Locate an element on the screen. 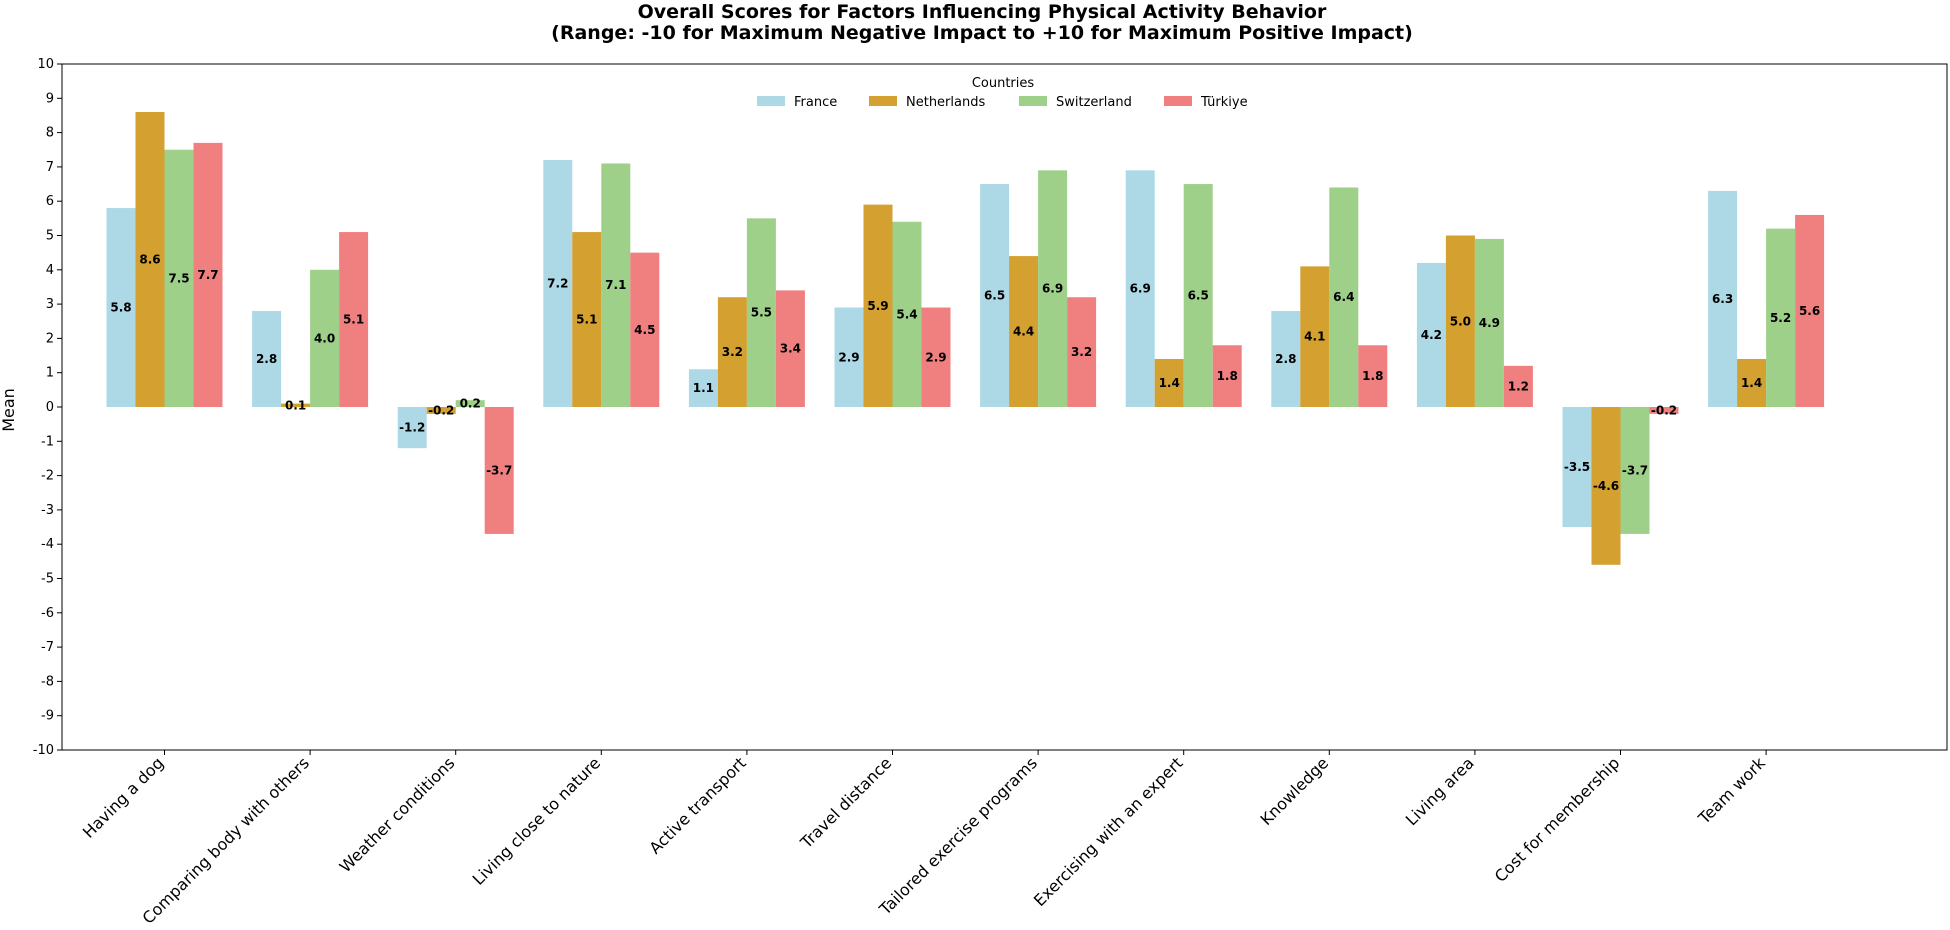 The height and width of the screenshot is (930, 1950). bar-value-label: 5.6 is located at coordinates (1809, 311).